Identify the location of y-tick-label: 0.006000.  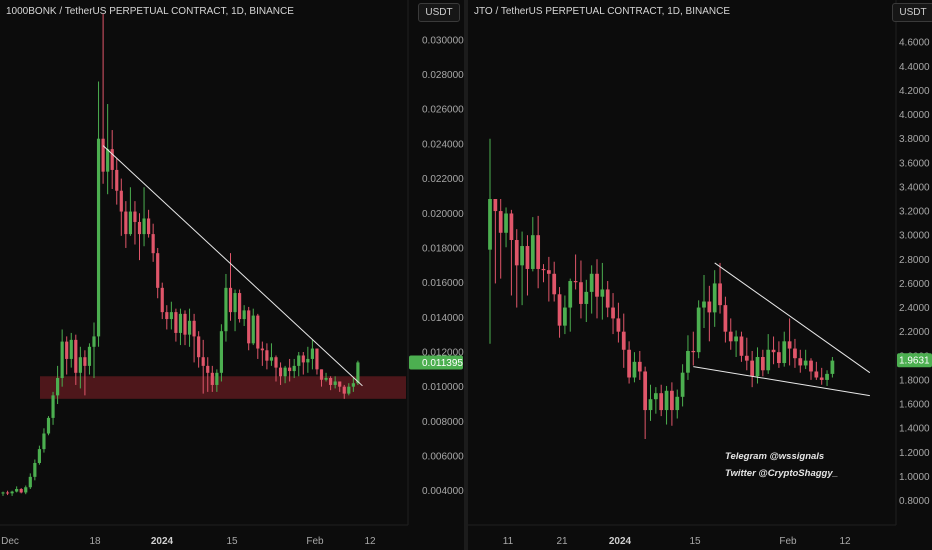
(443, 457).